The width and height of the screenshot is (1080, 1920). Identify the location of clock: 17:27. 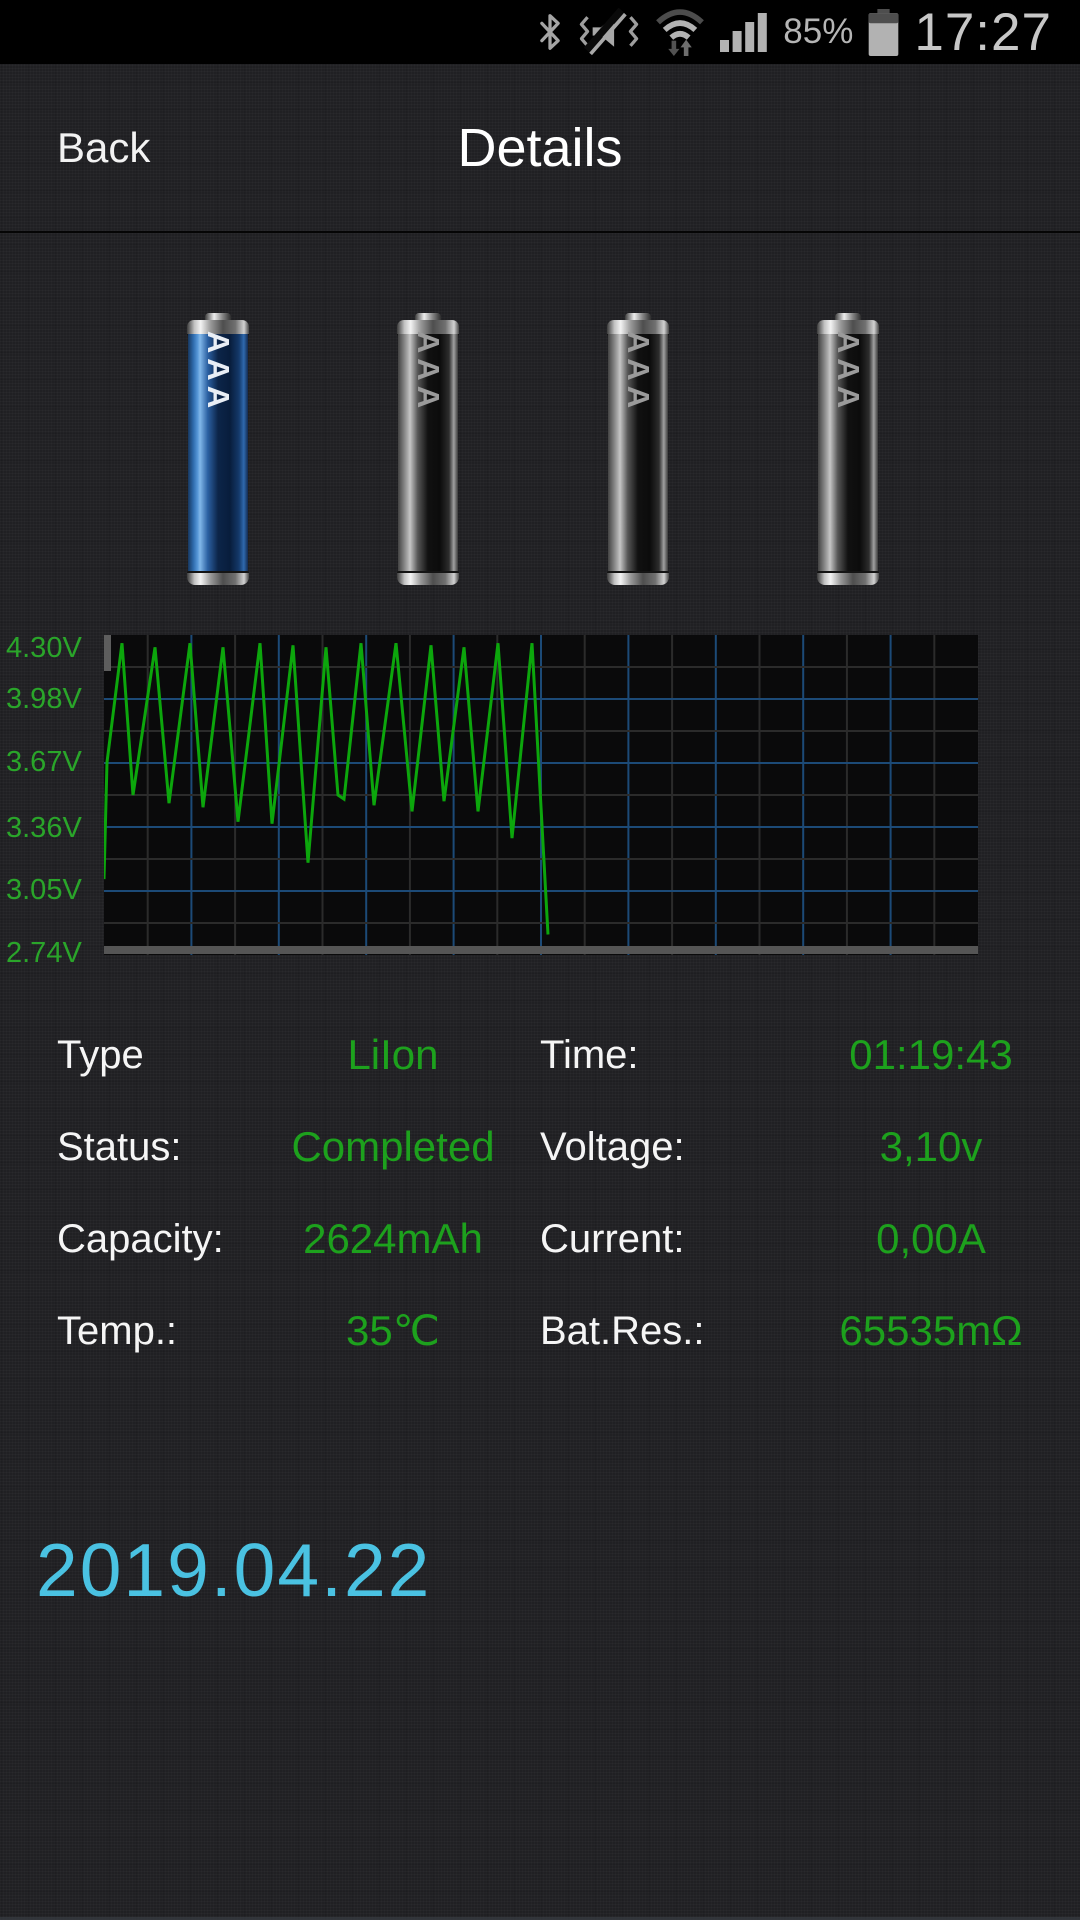
(983, 32).